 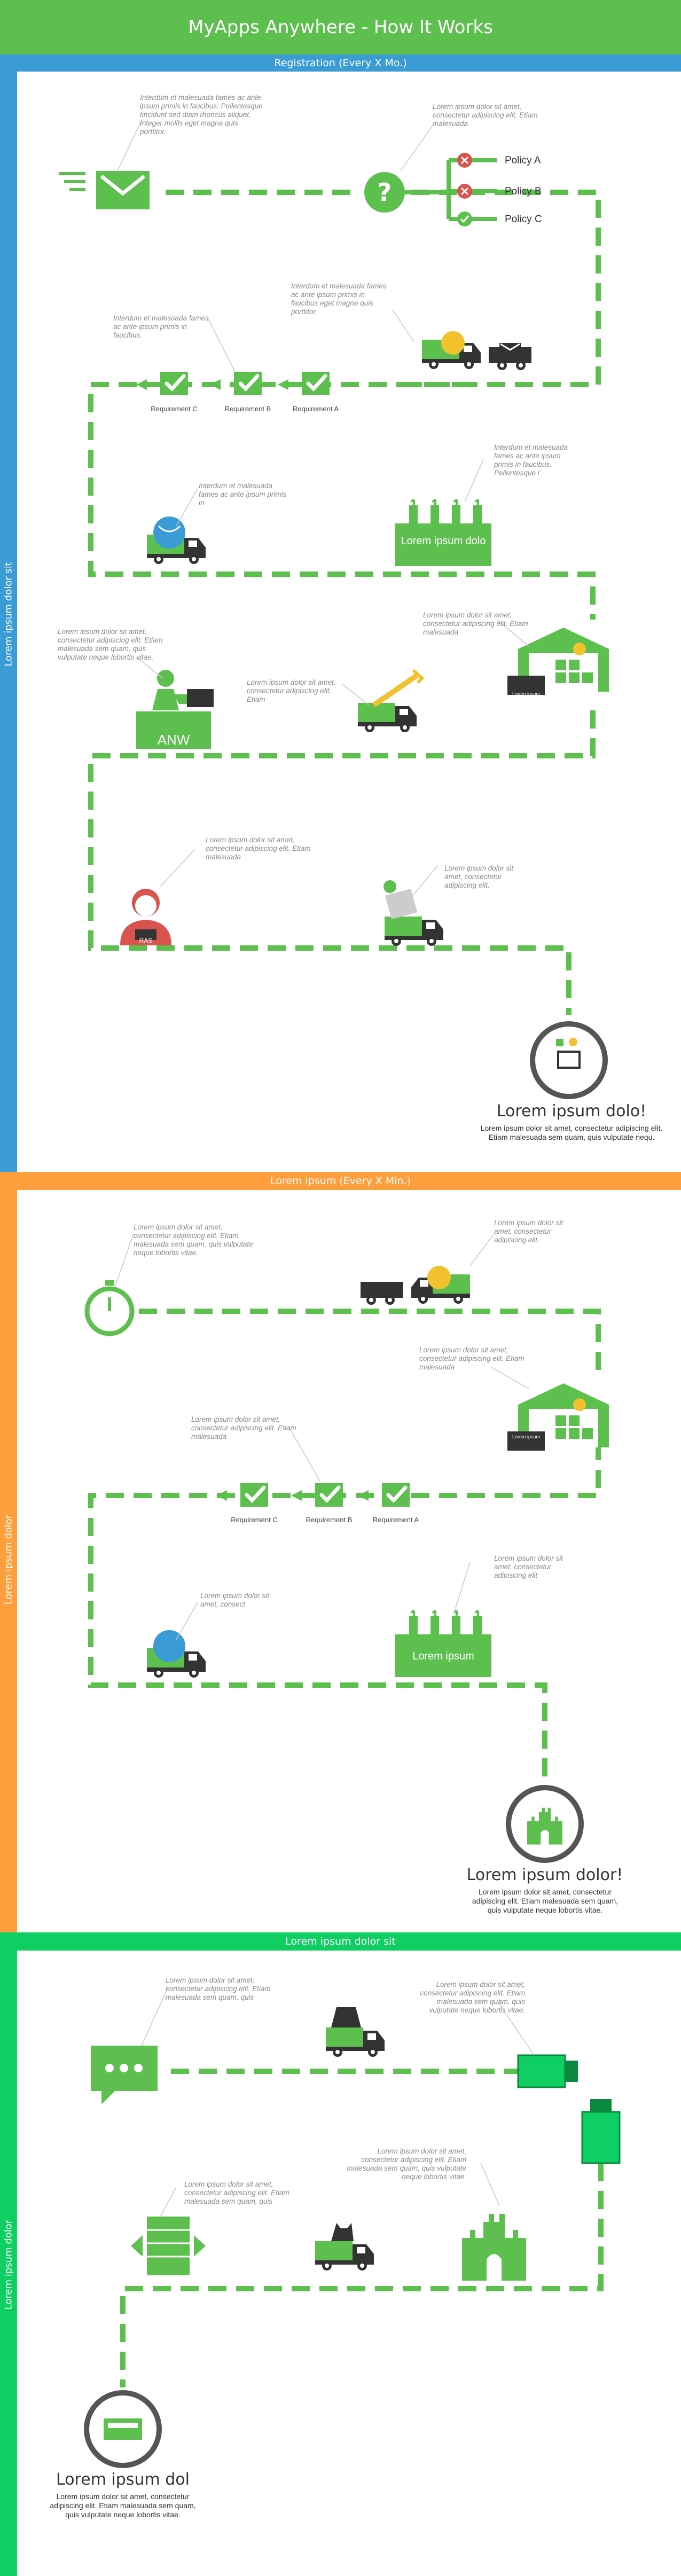 I want to click on requirement-a-label-2: Requirement A, so click(x=396, y=1520).